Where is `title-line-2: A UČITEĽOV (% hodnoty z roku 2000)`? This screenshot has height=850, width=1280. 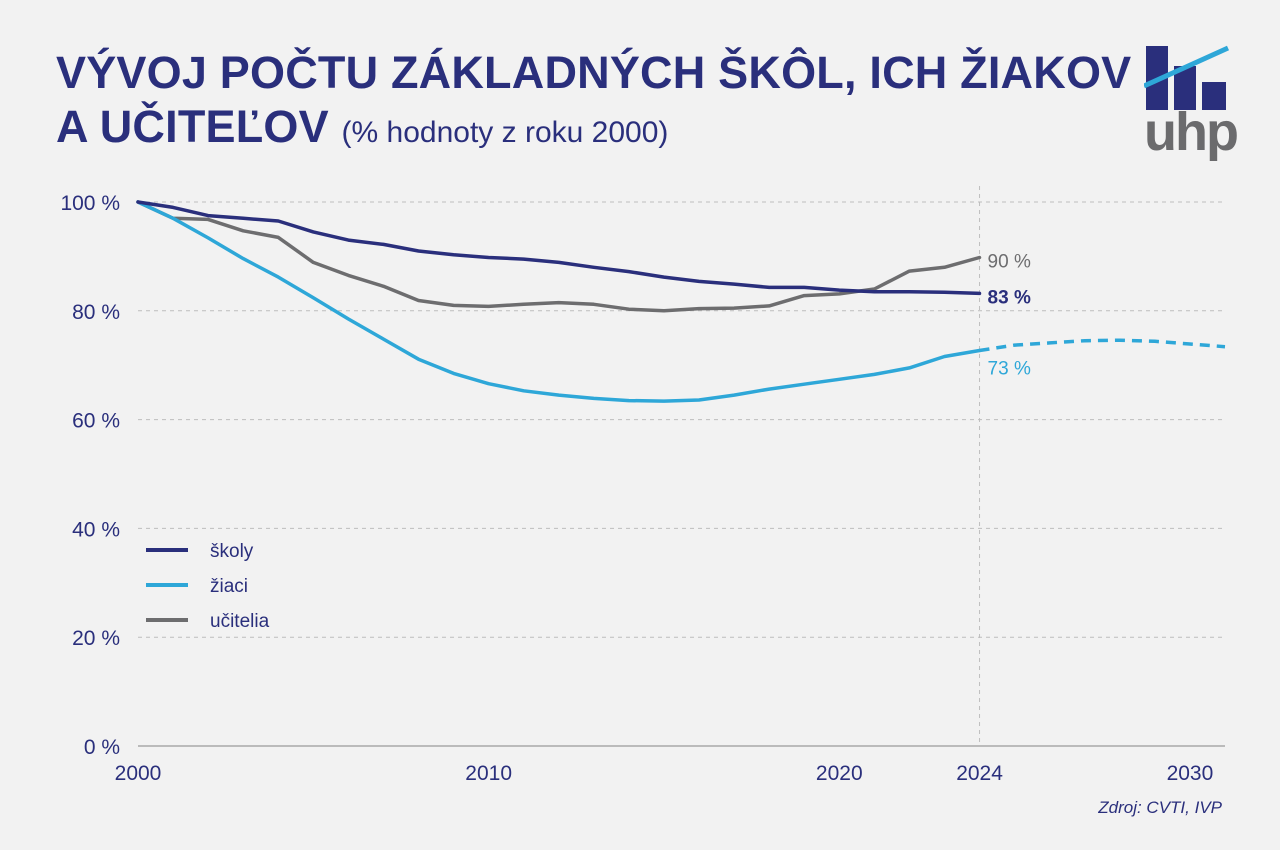
title-line-2: A UČITEĽOV (% hodnoty z roku 2000) is located at coordinates (593, 130).